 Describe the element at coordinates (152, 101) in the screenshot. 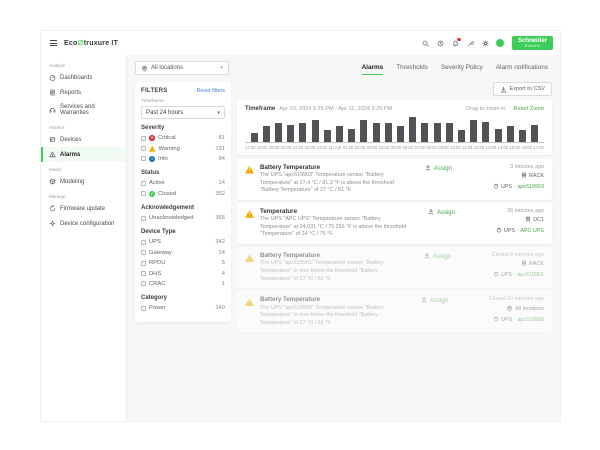

I see `timeframe-label: Timeframe` at that location.